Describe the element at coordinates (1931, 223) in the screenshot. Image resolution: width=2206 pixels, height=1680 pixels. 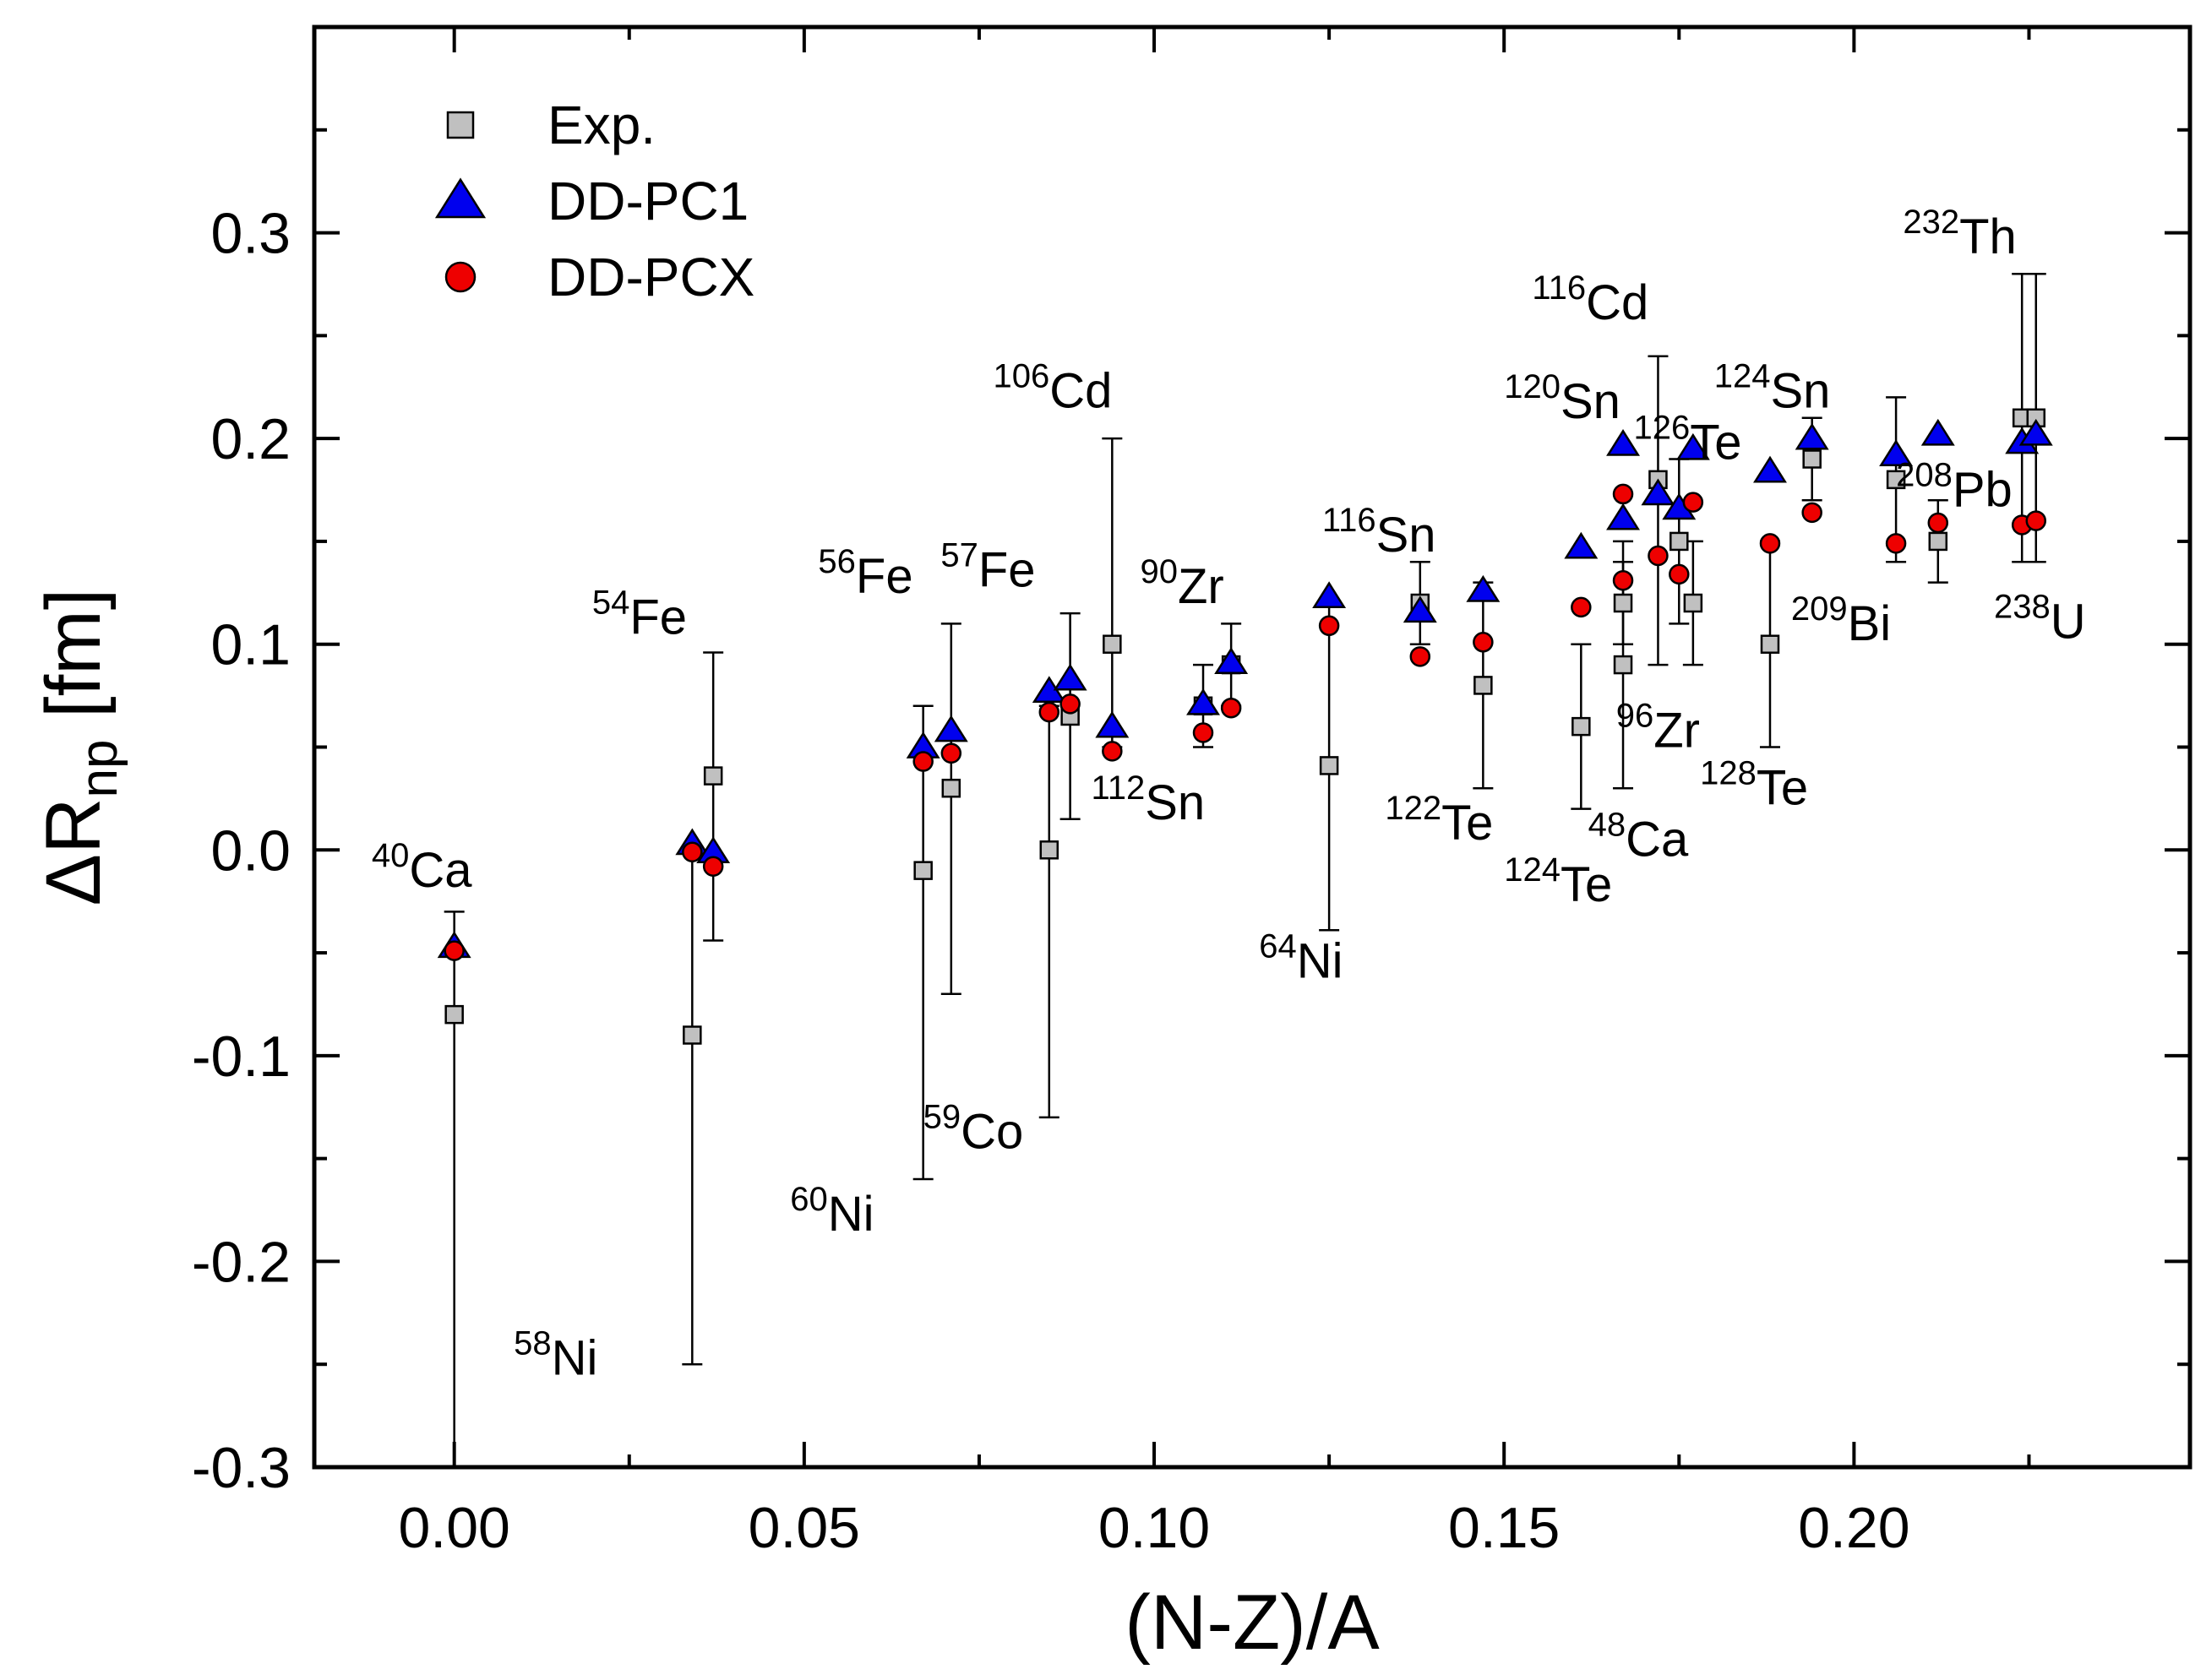
I see `nucleus-mass-number: 232` at that location.